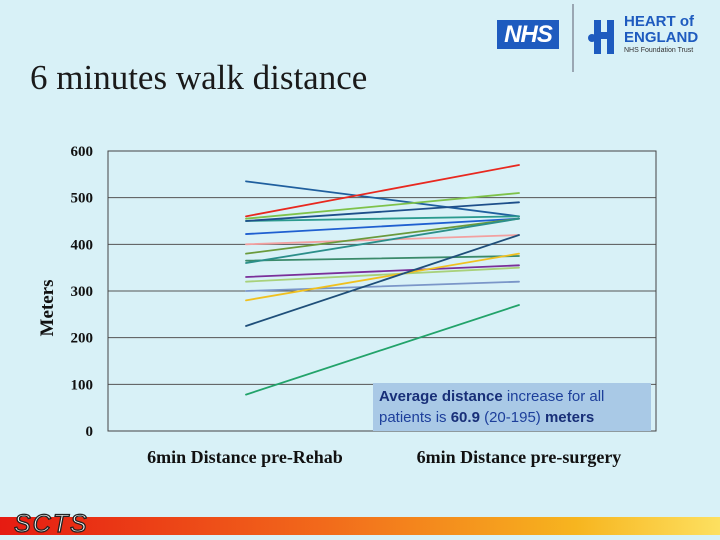  Describe the element at coordinates (661, 37) in the screenshot. I see `trust-name-line2: ENGLAND` at that location.